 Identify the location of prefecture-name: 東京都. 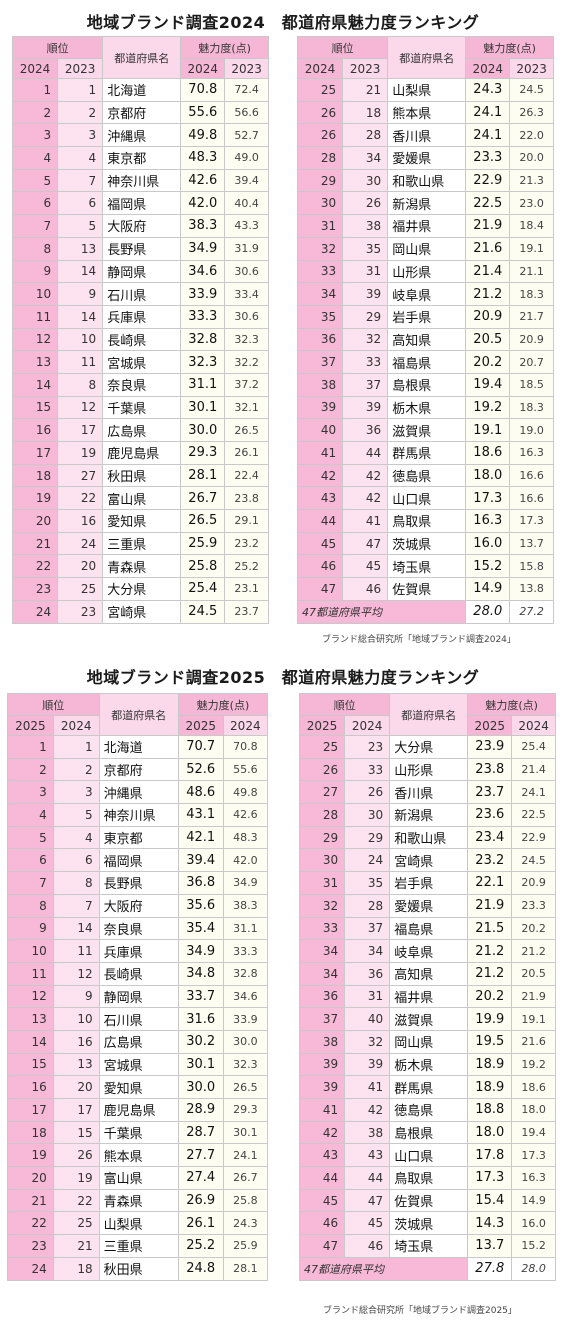
(138, 837).